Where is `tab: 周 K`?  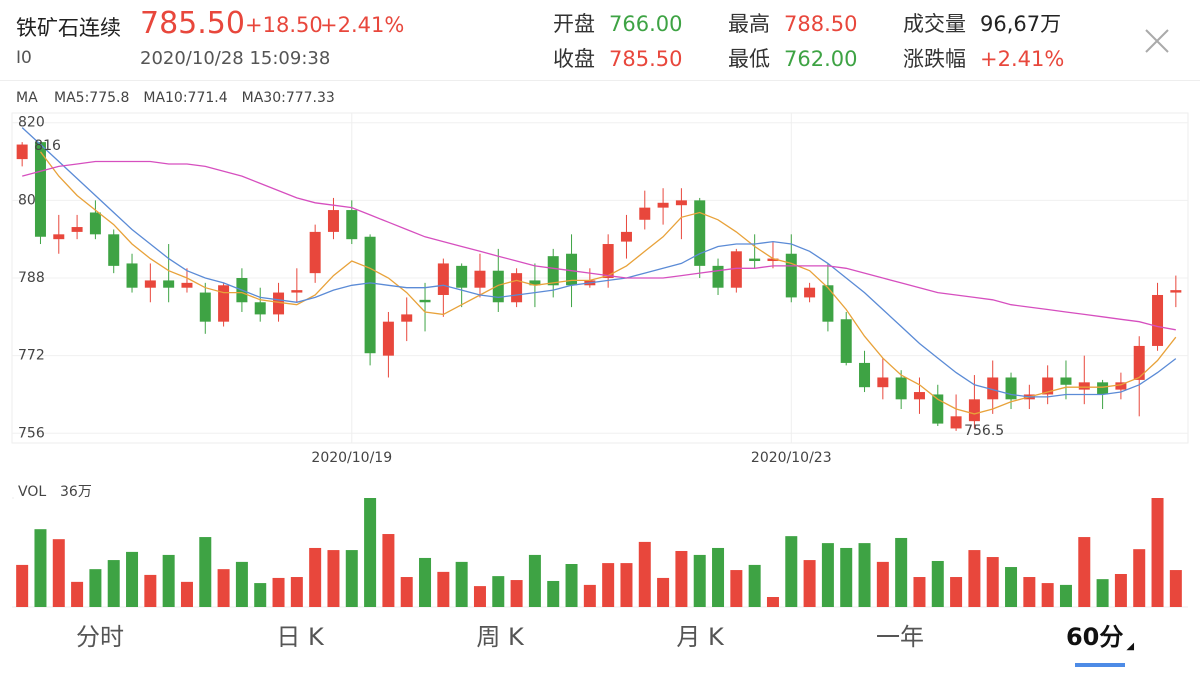 tab: 周 K is located at coordinates (500, 637).